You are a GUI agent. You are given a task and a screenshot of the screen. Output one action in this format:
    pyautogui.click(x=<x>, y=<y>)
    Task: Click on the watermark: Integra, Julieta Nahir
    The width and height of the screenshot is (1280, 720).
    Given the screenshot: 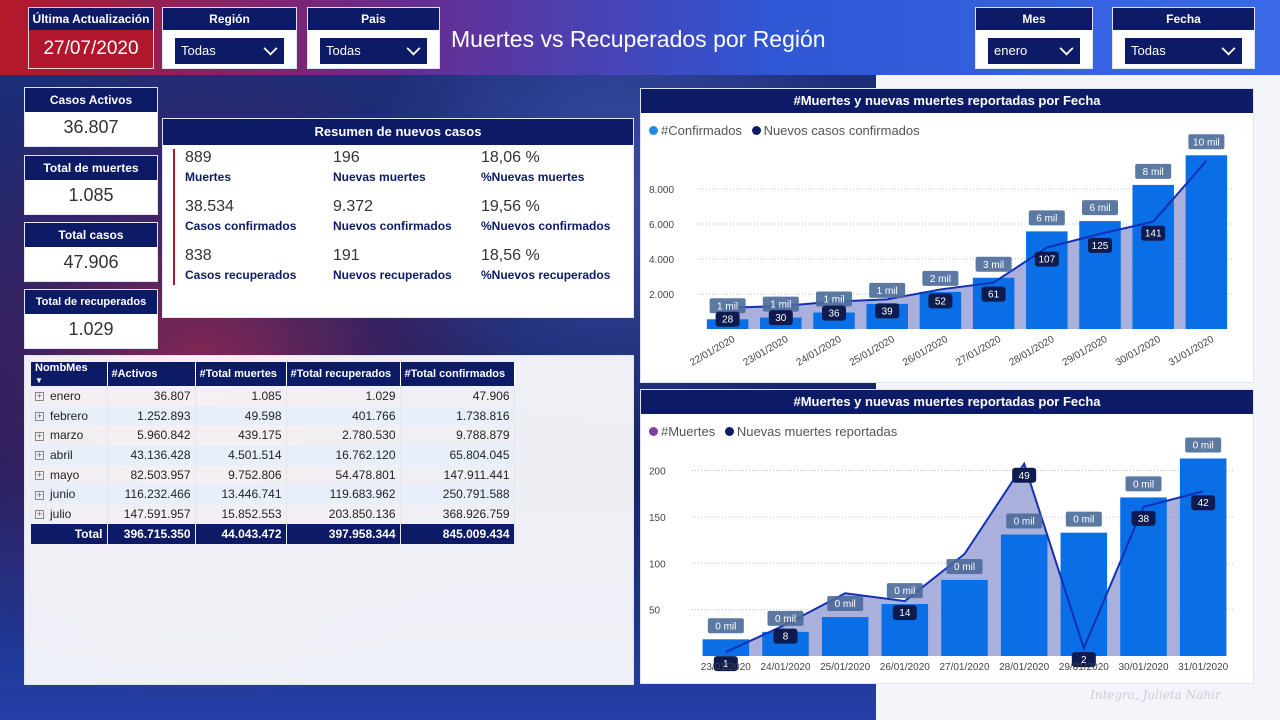 What is the action you would take?
    pyautogui.click(x=1155, y=695)
    